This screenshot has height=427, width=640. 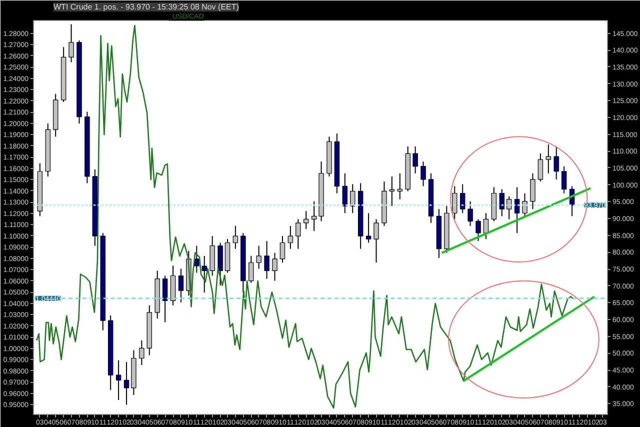 What do you see at coordinates (147, 7) in the screenshot?
I see `chart-title: WTI Crude 1. pos. - 93.970 - 15:39:25 08 Nov (EET)` at bounding box center [147, 7].